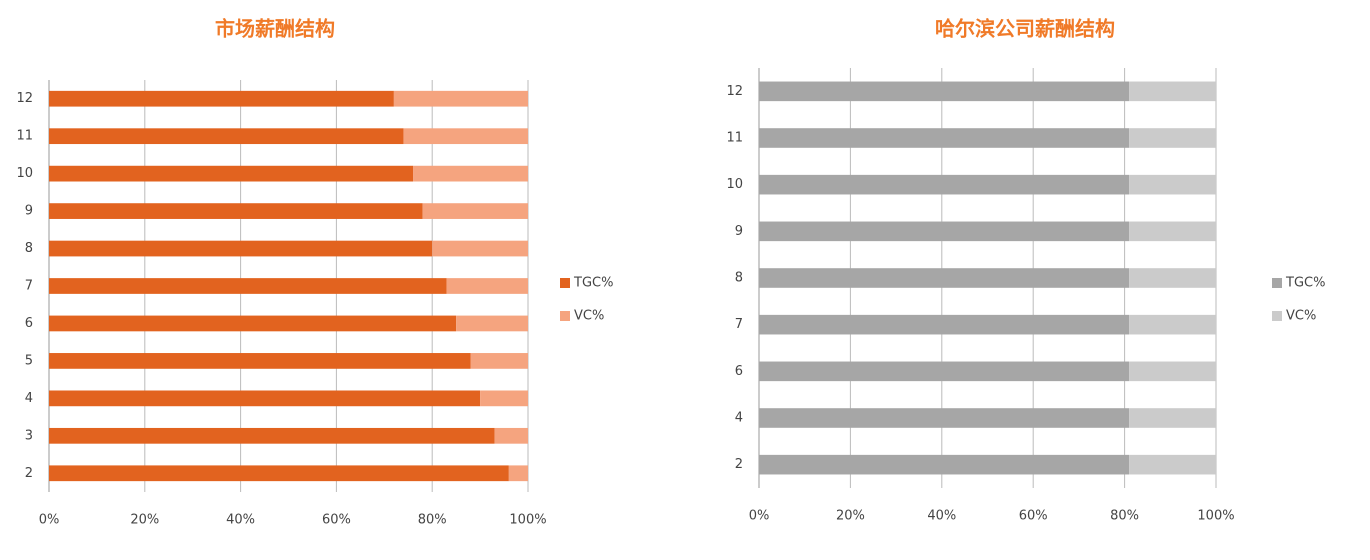  Describe the element at coordinates (1025, 29) in the screenshot. I see `chart-title: 哈尔滨公司薪酬结构` at that location.